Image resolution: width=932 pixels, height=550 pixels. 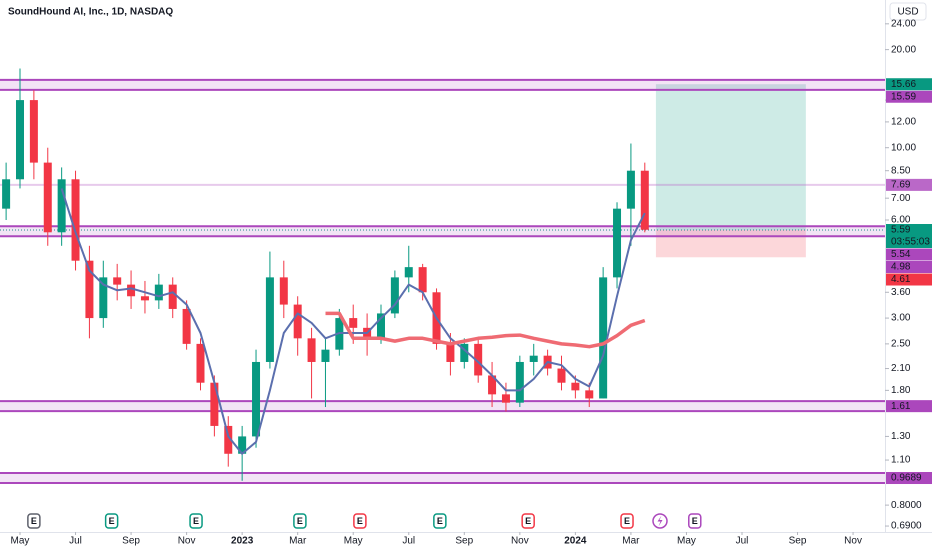 What do you see at coordinates (903, 122) in the screenshot?
I see `y-tick-label: 12.00` at bounding box center [903, 122].